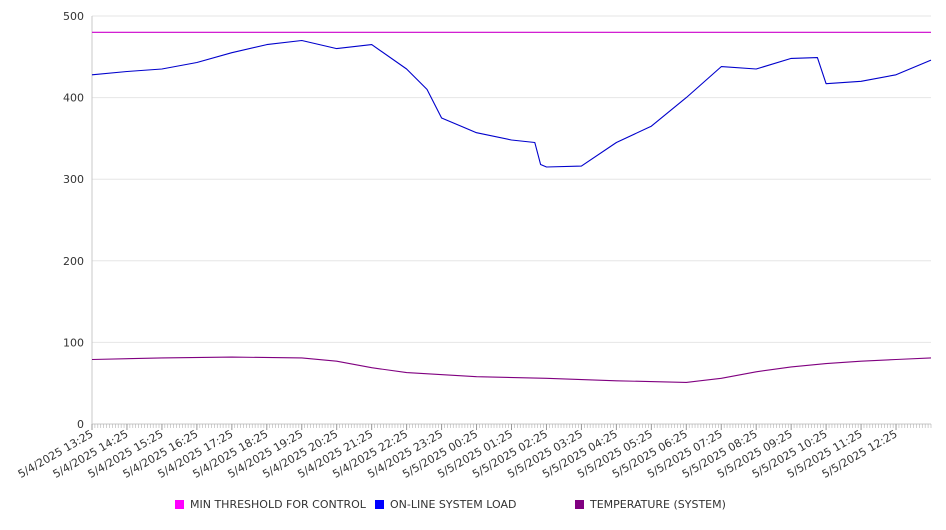  I want to click on y-tick-label: 400, so click(73, 98).